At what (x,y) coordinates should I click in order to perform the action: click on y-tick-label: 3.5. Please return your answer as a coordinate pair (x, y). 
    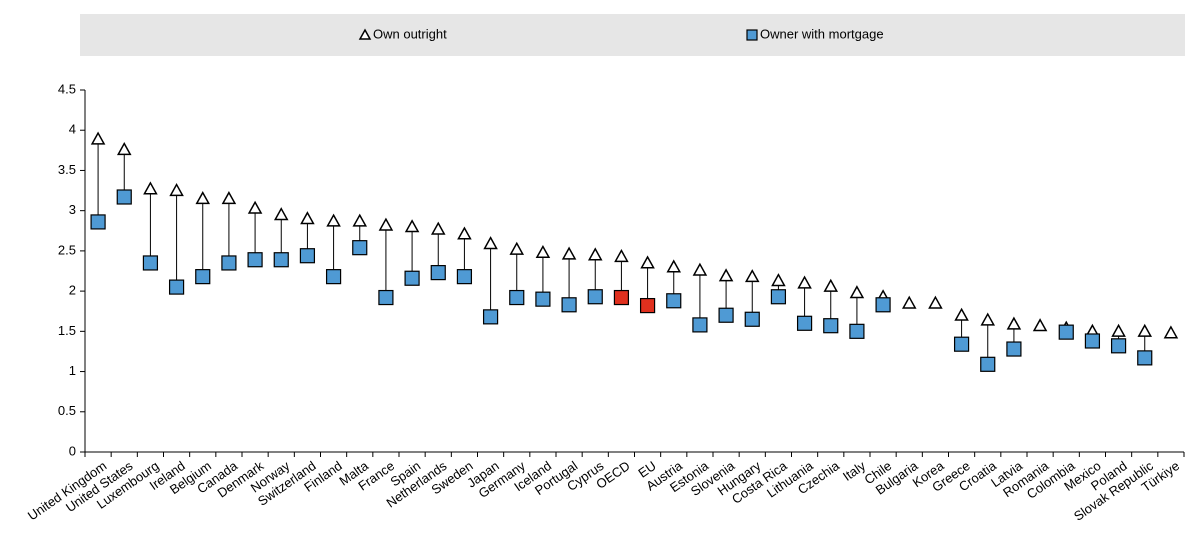
    Looking at the image, I should click on (67, 169).